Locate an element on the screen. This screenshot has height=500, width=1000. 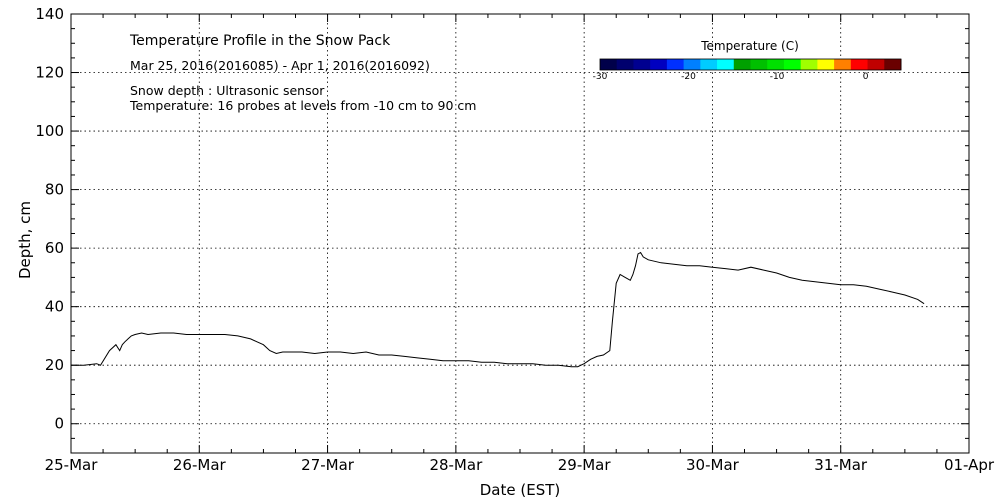
colorbar-swatches is located at coordinates (751, 64).